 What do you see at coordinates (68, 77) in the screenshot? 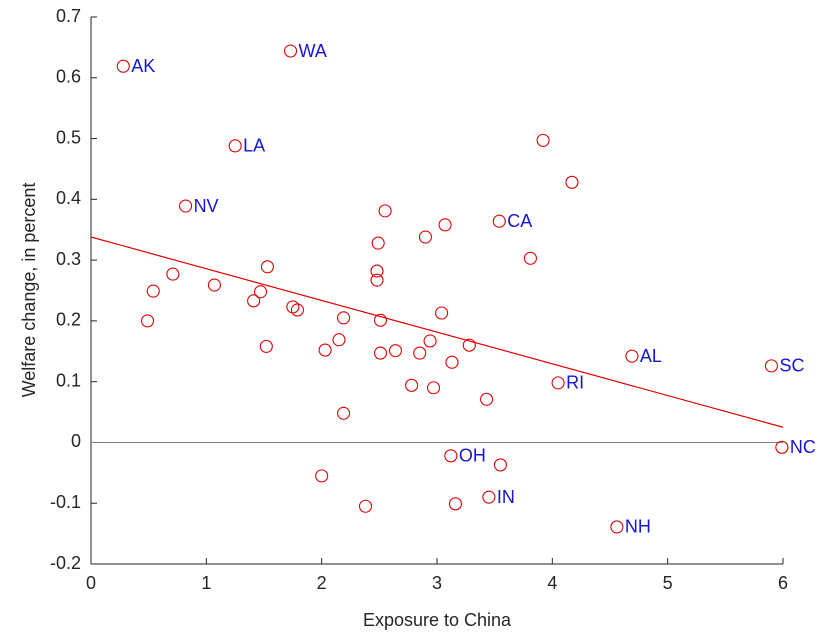
I see `y-tick-label: 0.6` at bounding box center [68, 77].